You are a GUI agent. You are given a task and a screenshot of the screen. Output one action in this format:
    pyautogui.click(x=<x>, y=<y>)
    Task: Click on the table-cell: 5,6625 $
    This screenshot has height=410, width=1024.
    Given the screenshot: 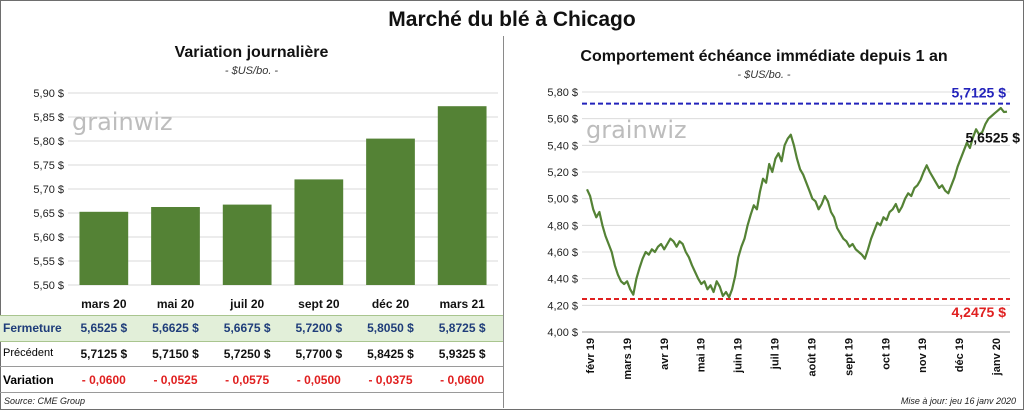 What is the action you would take?
    pyautogui.click(x=175, y=328)
    